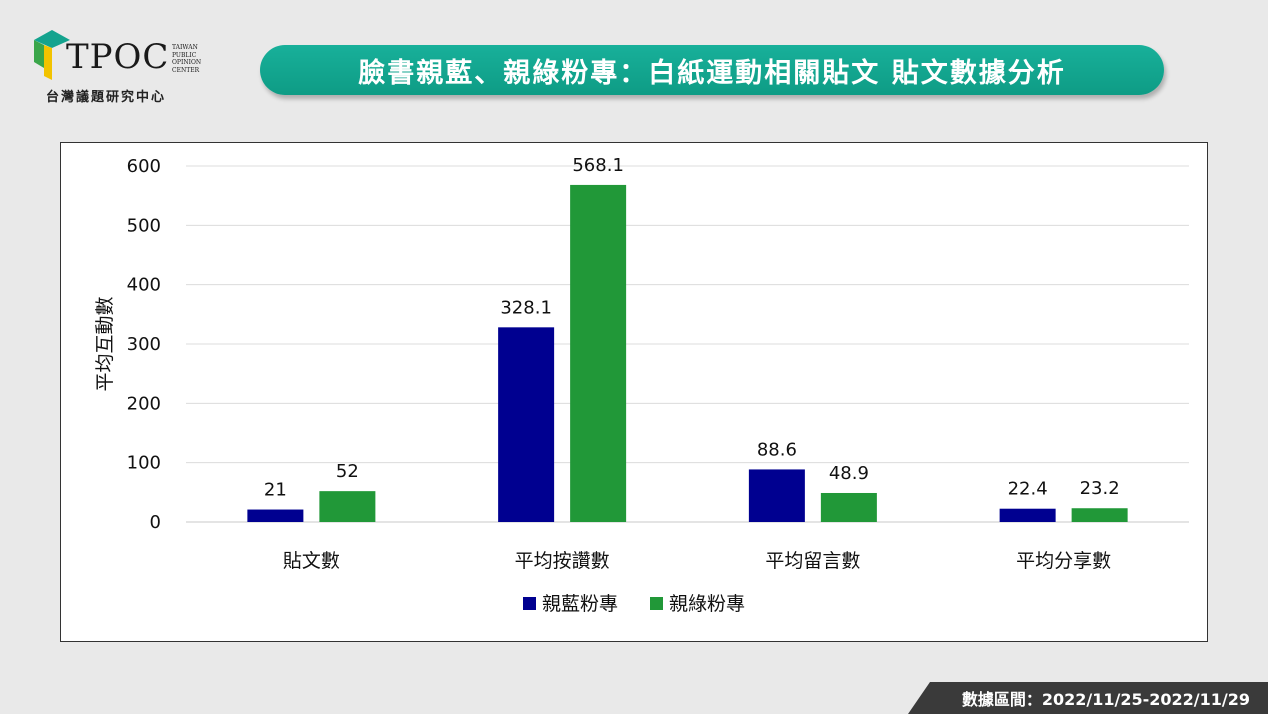 Image resolution: width=1268 pixels, height=714 pixels. Describe the element at coordinates (187, 62) in the screenshot. I see `logo-side-line: OPINION` at that location.